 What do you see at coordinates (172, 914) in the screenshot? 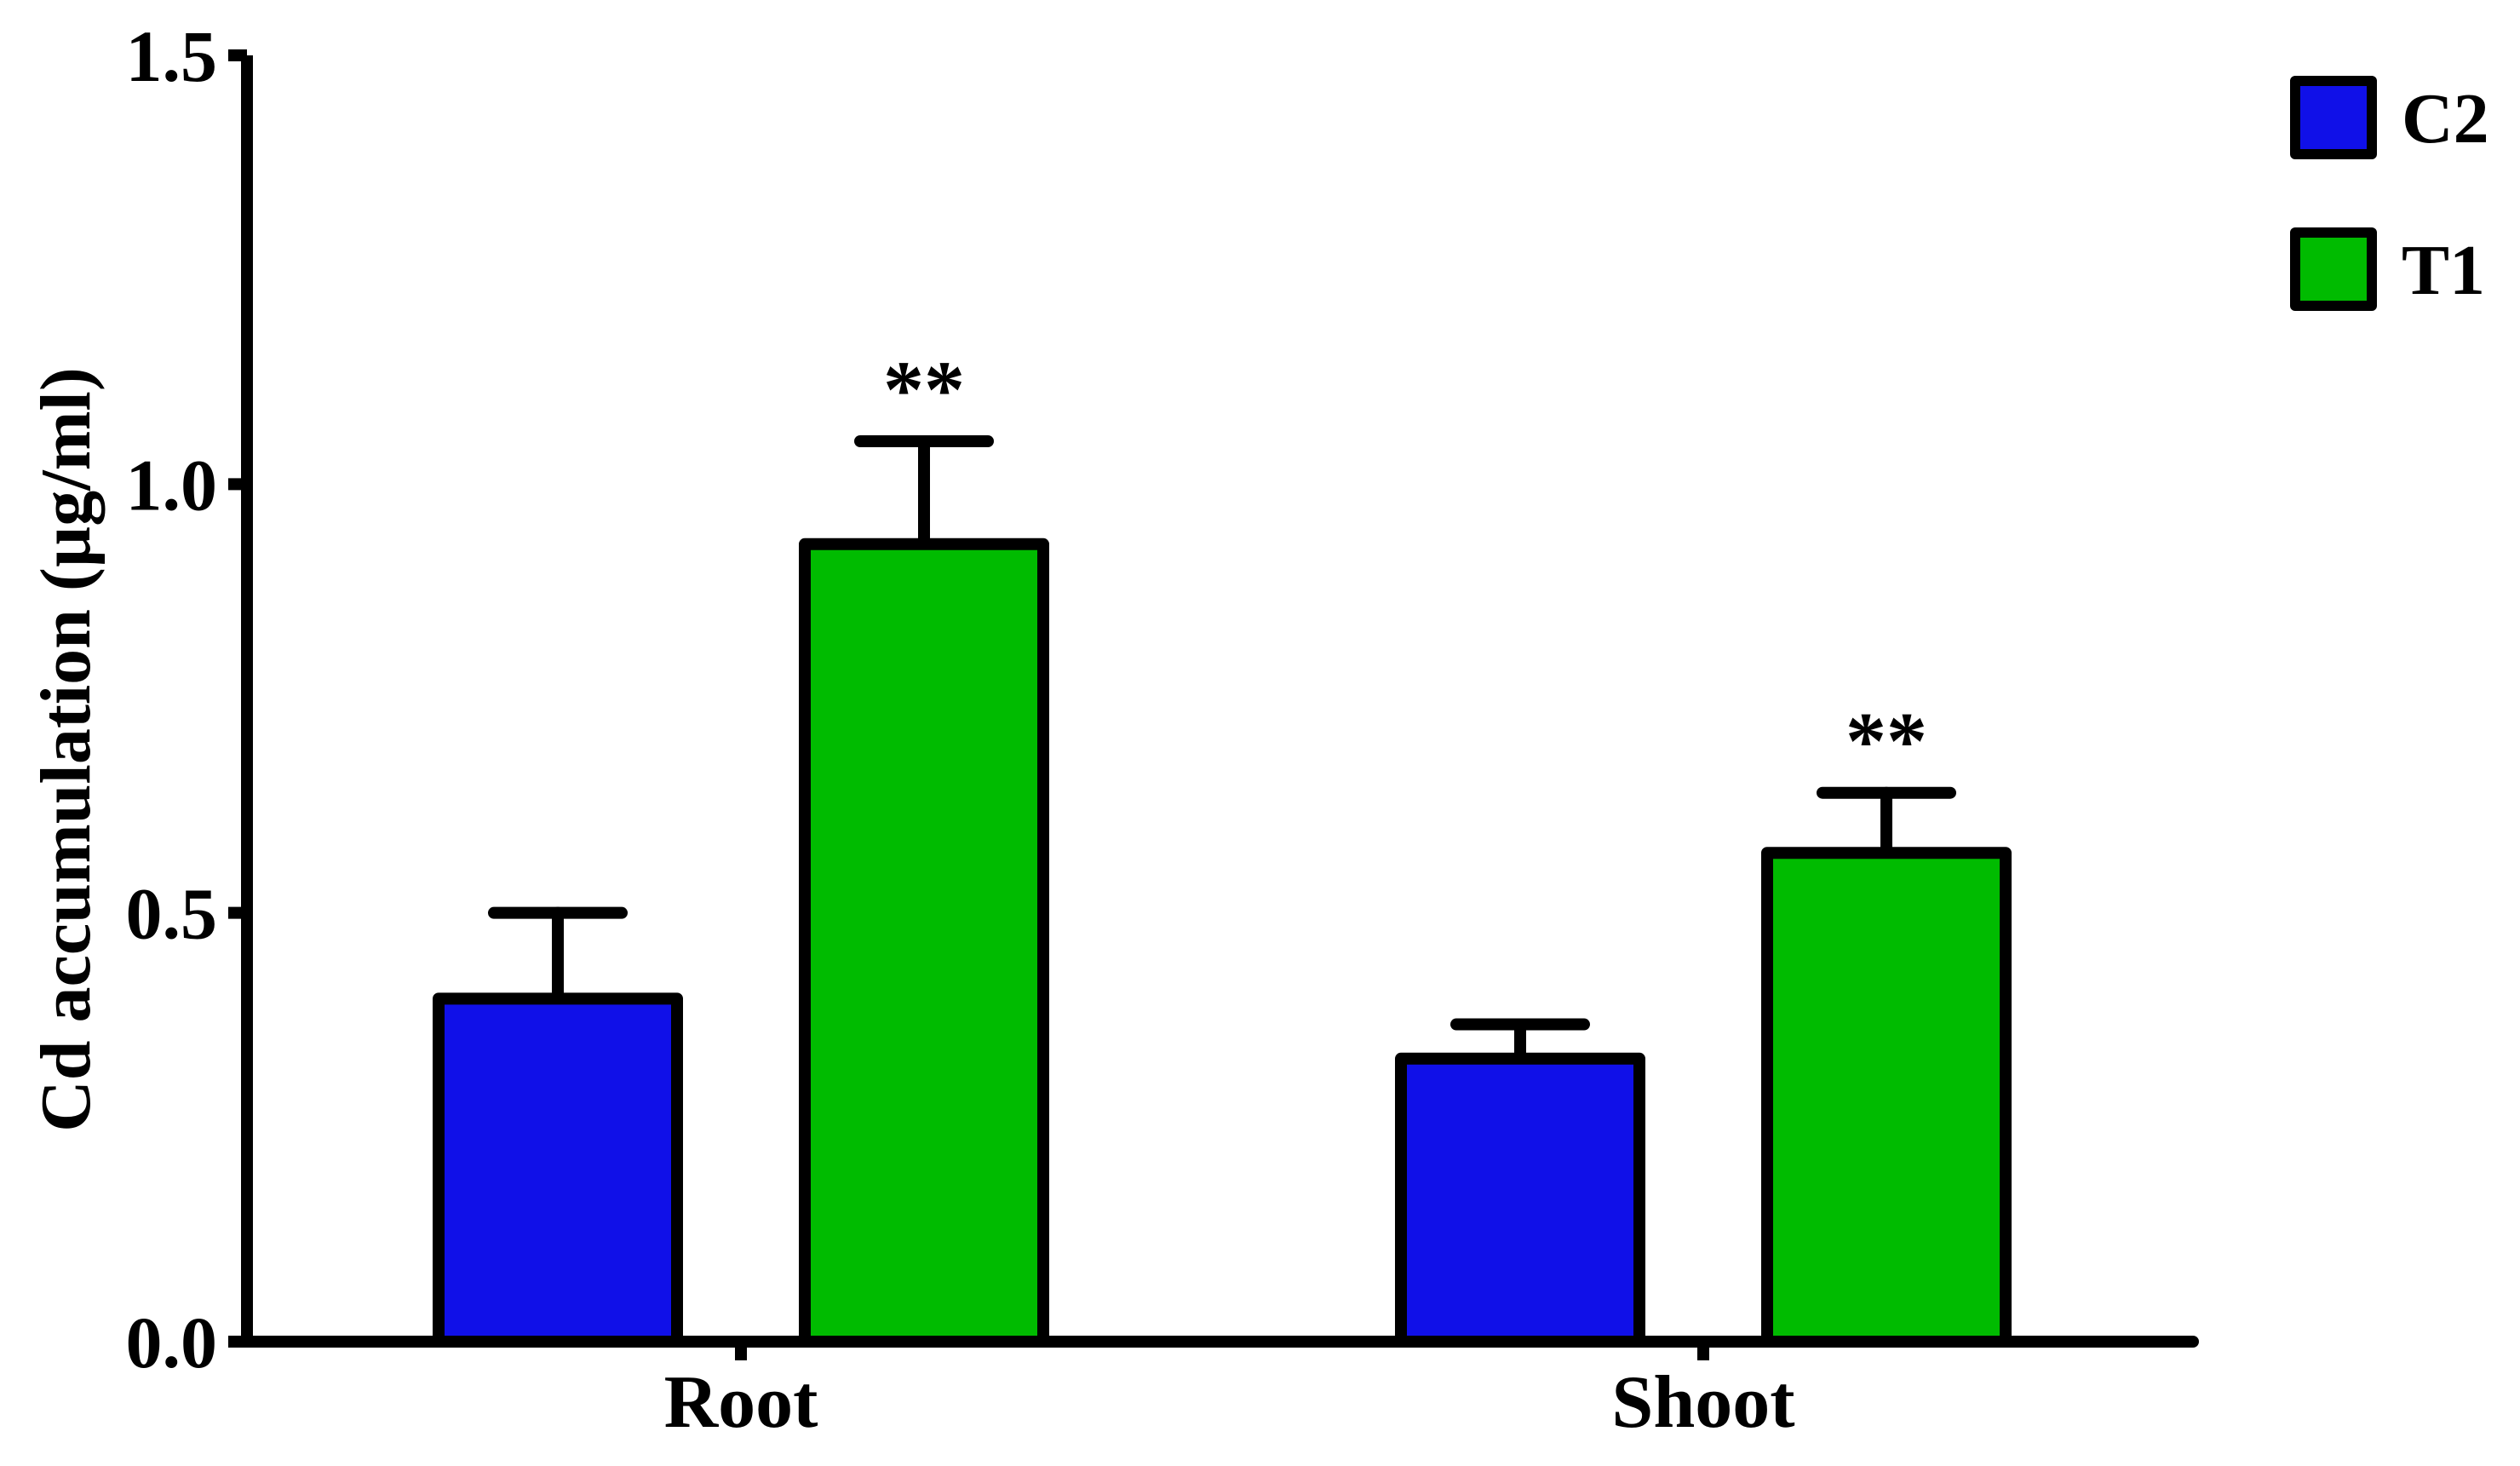
I see `y-tick-label-1: 0.5` at bounding box center [172, 914].